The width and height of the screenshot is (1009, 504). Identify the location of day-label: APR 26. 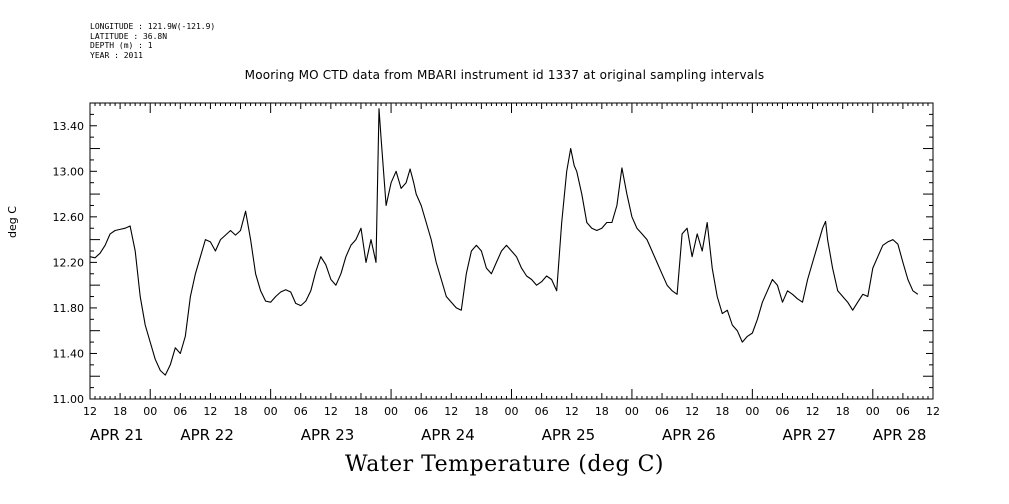
(689, 435).